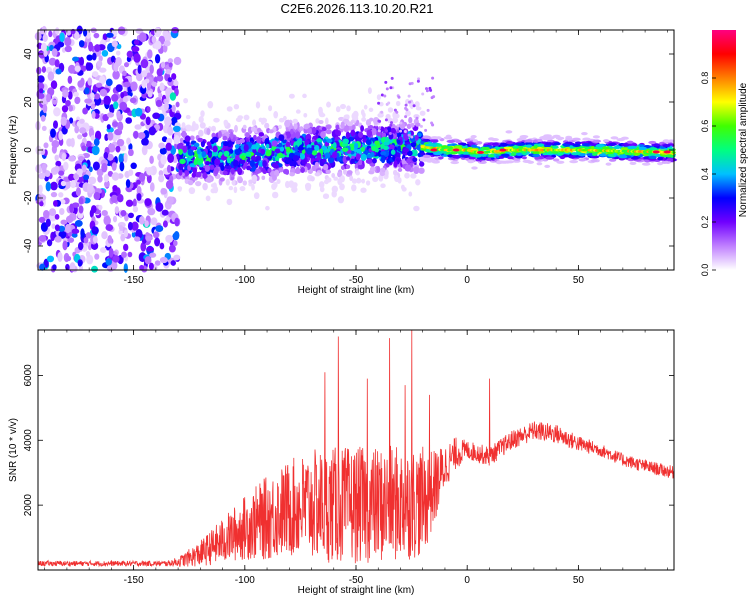  What do you see at coordinates (705, 126) in the screenshot?
I see `colorbar-tick-label: 0.6` at bounding box center [705, 126].